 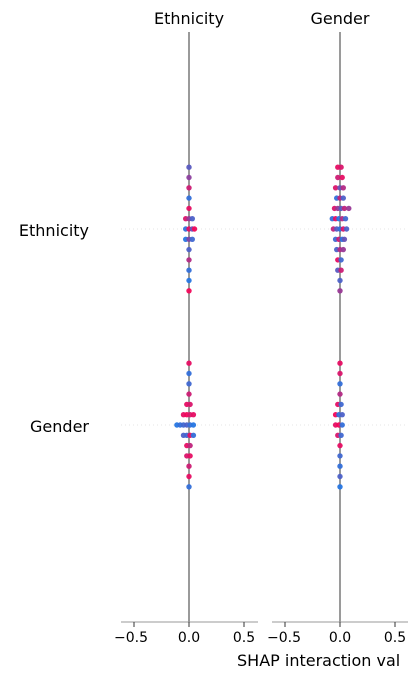 What do you see at coordinates (340, 638) in the screenshot?
I see `tick-label-p1-zero: 0.0` at bounding box center [340, 638].